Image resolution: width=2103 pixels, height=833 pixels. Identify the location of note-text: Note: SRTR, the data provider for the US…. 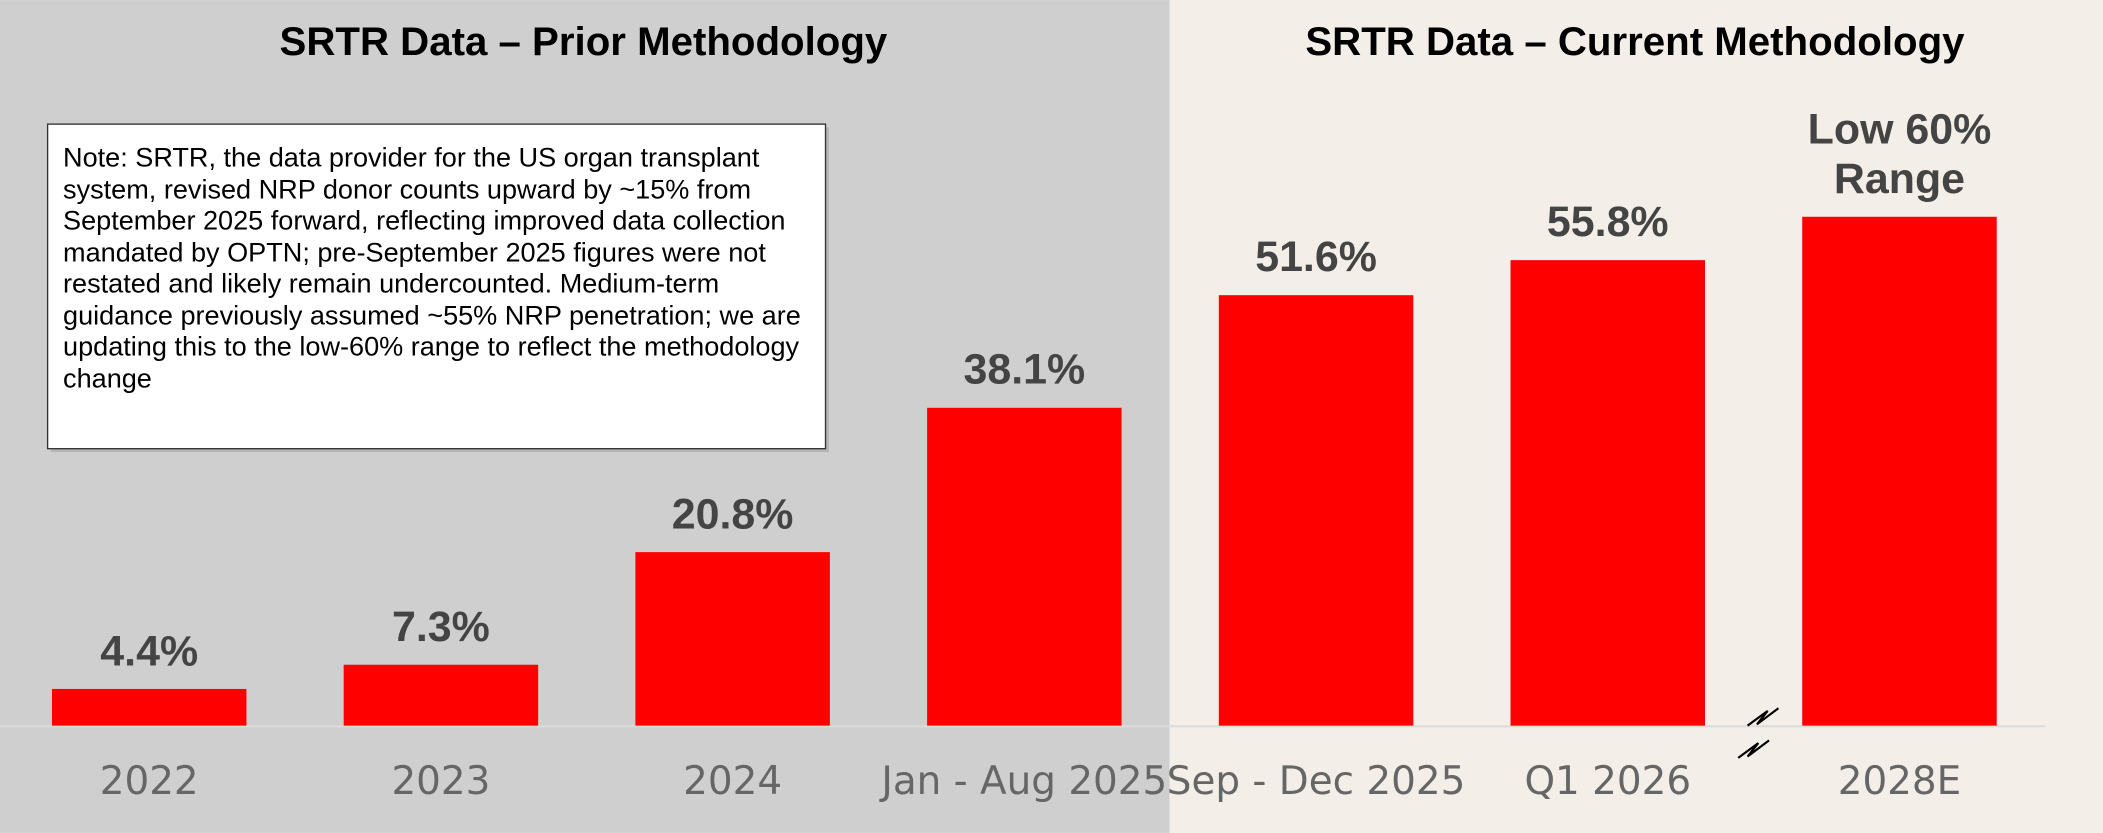
(432, 268).